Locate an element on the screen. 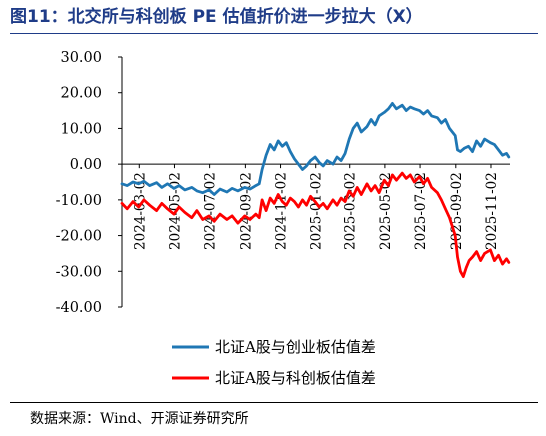 Image resolution: width=546 pixels, height=436 pixels. legend-label-2: 北证A股与科创板估值差 is located at coordinates (295, 378).